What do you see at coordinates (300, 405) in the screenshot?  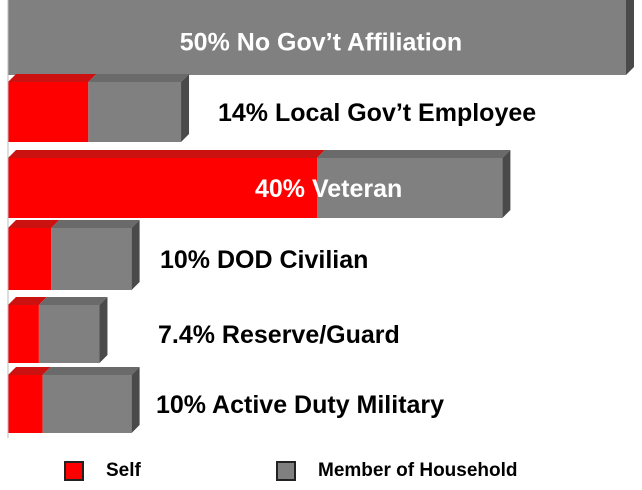 I see `bar-label: 10% Active Duty Military` at bounding box center [300, 405].